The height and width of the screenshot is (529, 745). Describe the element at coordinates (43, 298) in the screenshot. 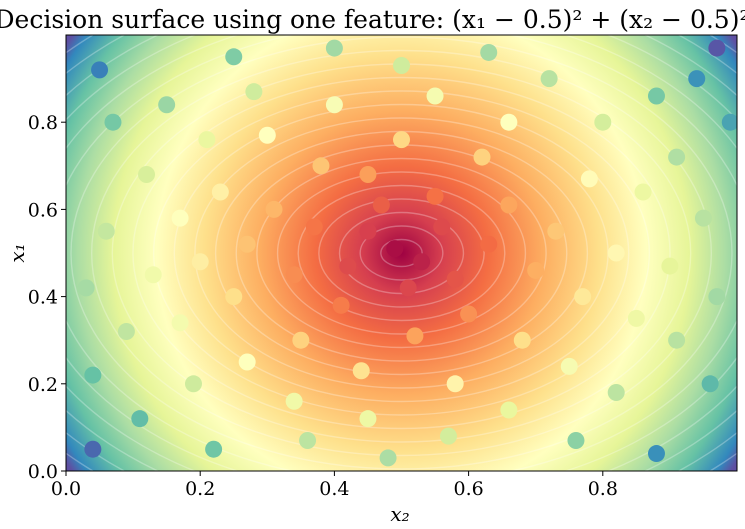

I see `y-tick-label: 0.4` at that location.